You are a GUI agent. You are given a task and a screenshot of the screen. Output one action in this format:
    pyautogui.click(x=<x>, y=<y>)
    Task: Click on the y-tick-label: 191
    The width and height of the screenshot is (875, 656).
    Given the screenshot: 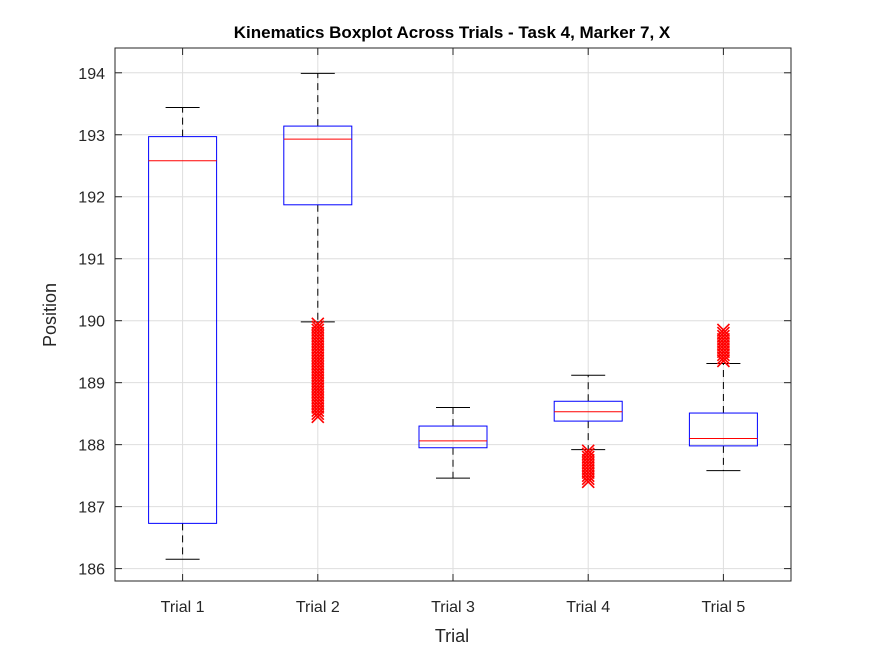 What is the action you would take?
    pyautogui.click(x=91, y=260)
    